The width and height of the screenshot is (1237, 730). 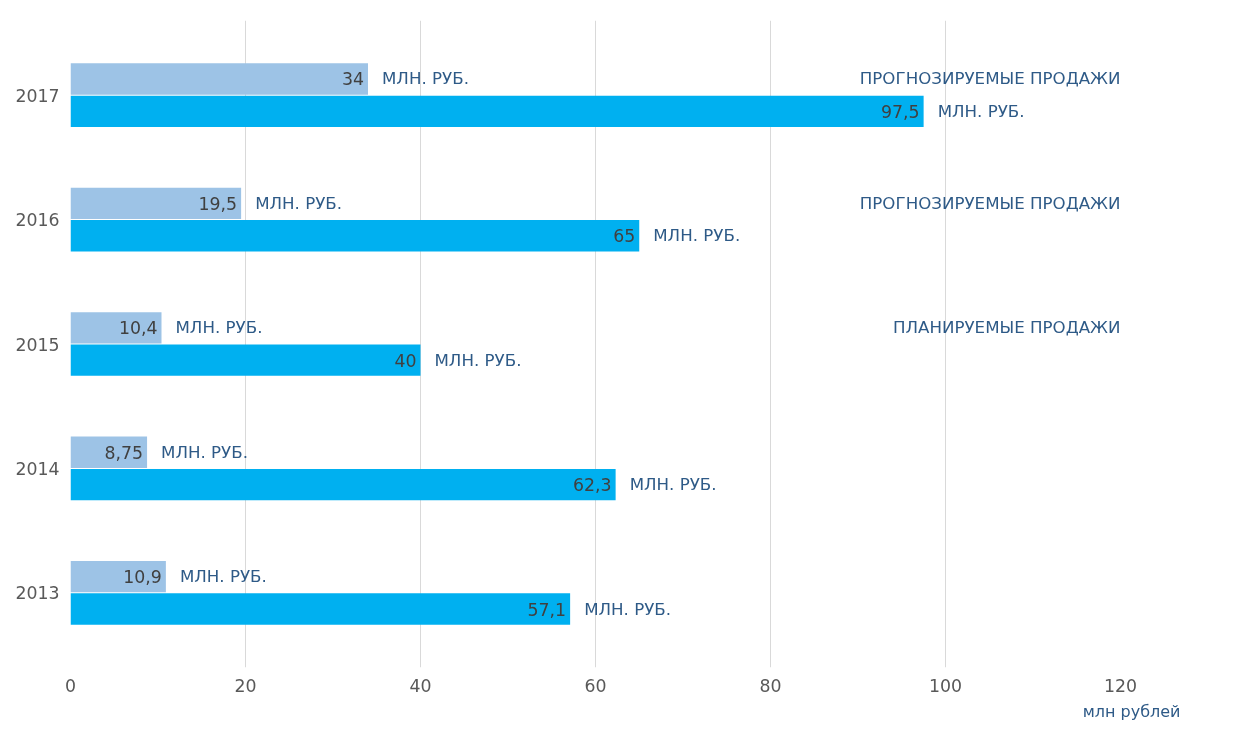 What do you see at coordinates (37, 220) in the screenshot?
I see `y-tick-label: 2016` at bounding box center [37, 220].